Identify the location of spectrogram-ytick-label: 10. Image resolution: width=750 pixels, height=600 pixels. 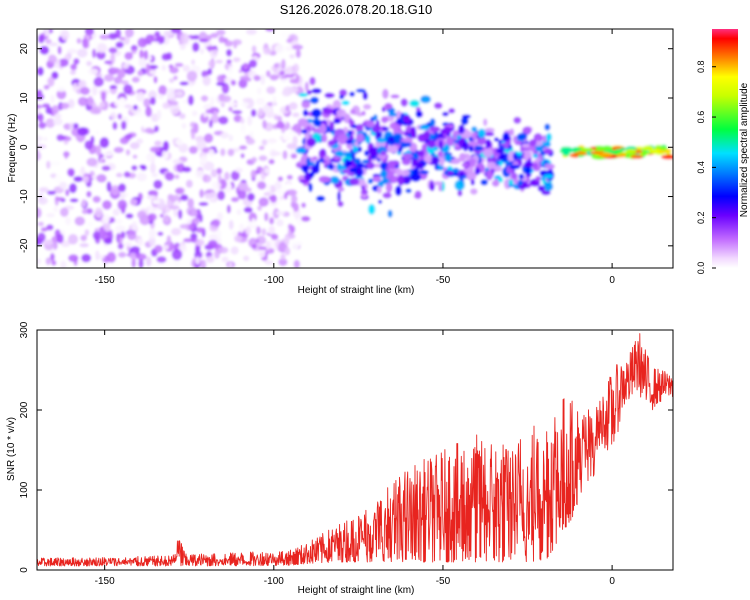
(24, 98).